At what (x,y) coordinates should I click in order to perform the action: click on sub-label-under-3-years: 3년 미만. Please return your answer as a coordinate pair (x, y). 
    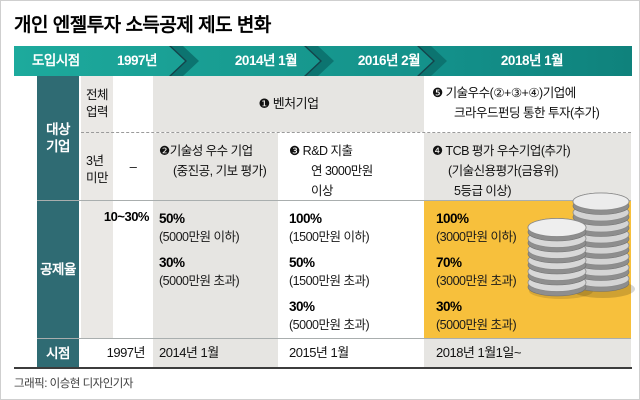
    Looking at the image, I should click on (97, 169).